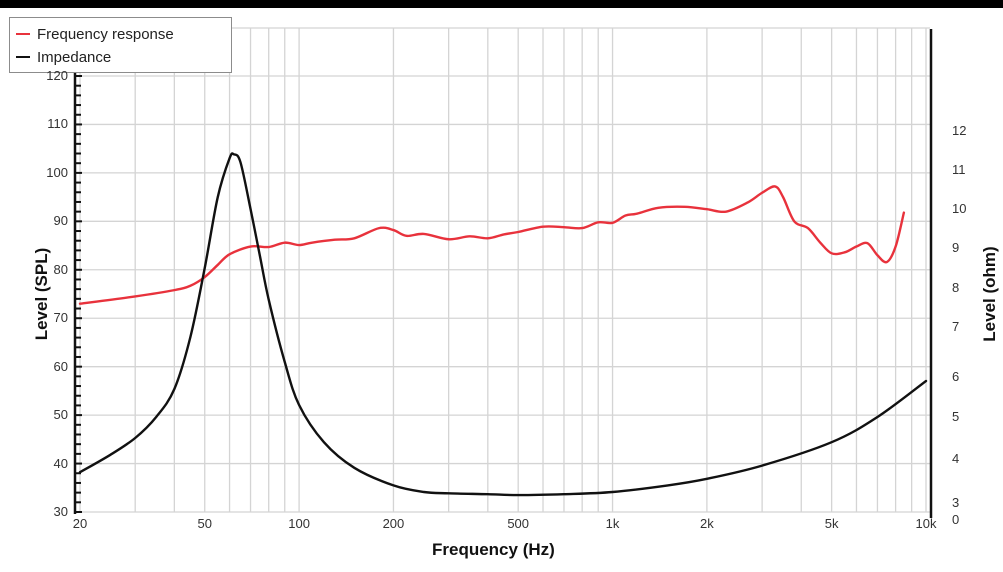  Describe the element at coordinates (956, 247) in the screenshot. I see `y-right-tick-label: 9` at that location.